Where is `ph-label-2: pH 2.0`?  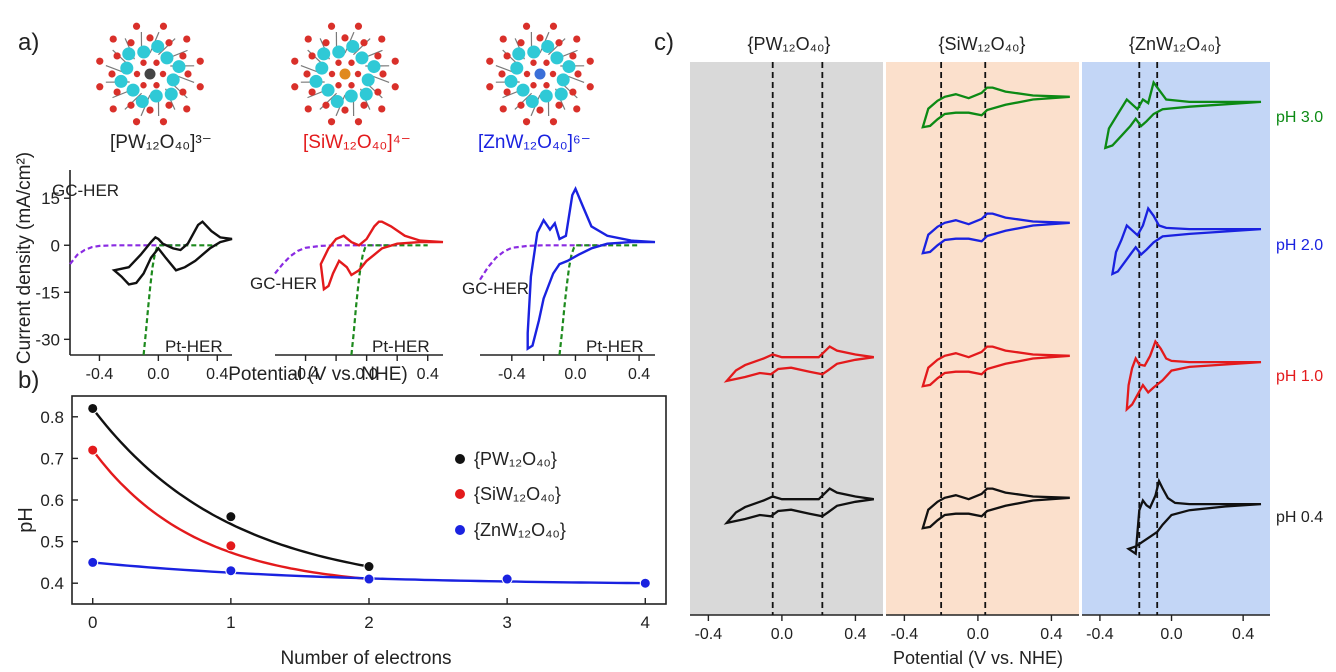
ph-label-2: pH 2.0 is located at coordinates (1299, 245).